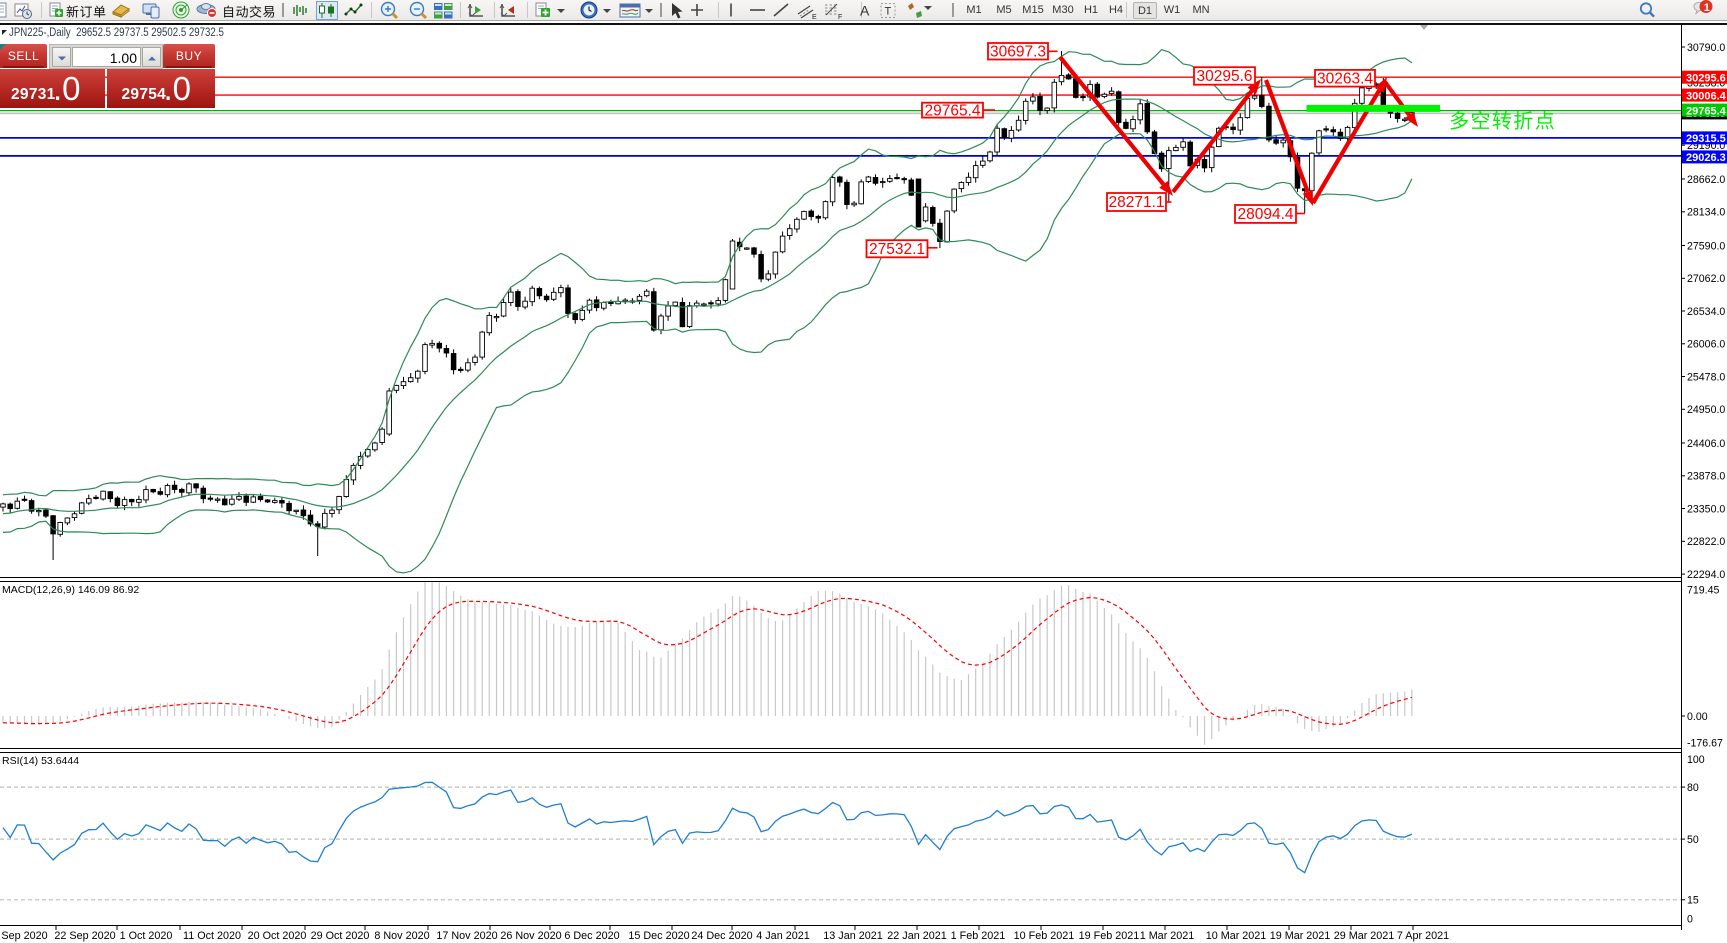  What do you see at coordinates (1693, 788) in the screenshot?
I see `svg-text: 80` at bounding box center [1693, 788].